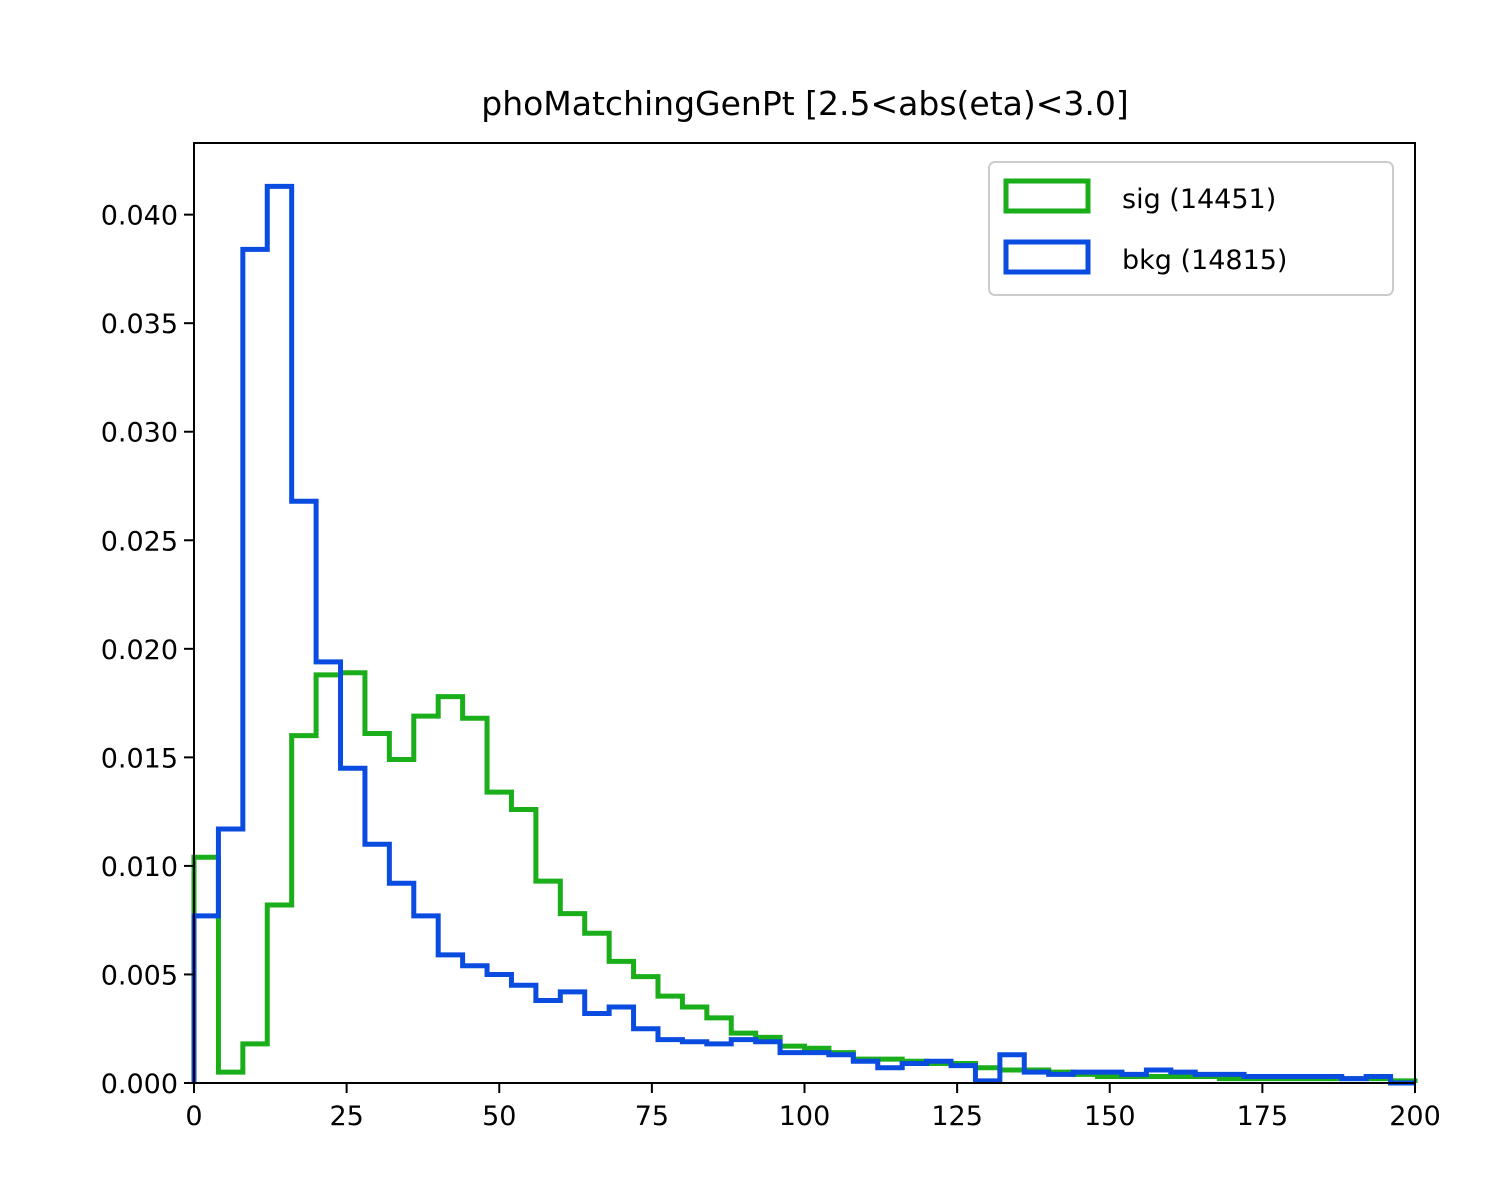  Describe the element at coordinates (957, 1116) in the screenshot. I see `x-tick-label: 125` at that location.